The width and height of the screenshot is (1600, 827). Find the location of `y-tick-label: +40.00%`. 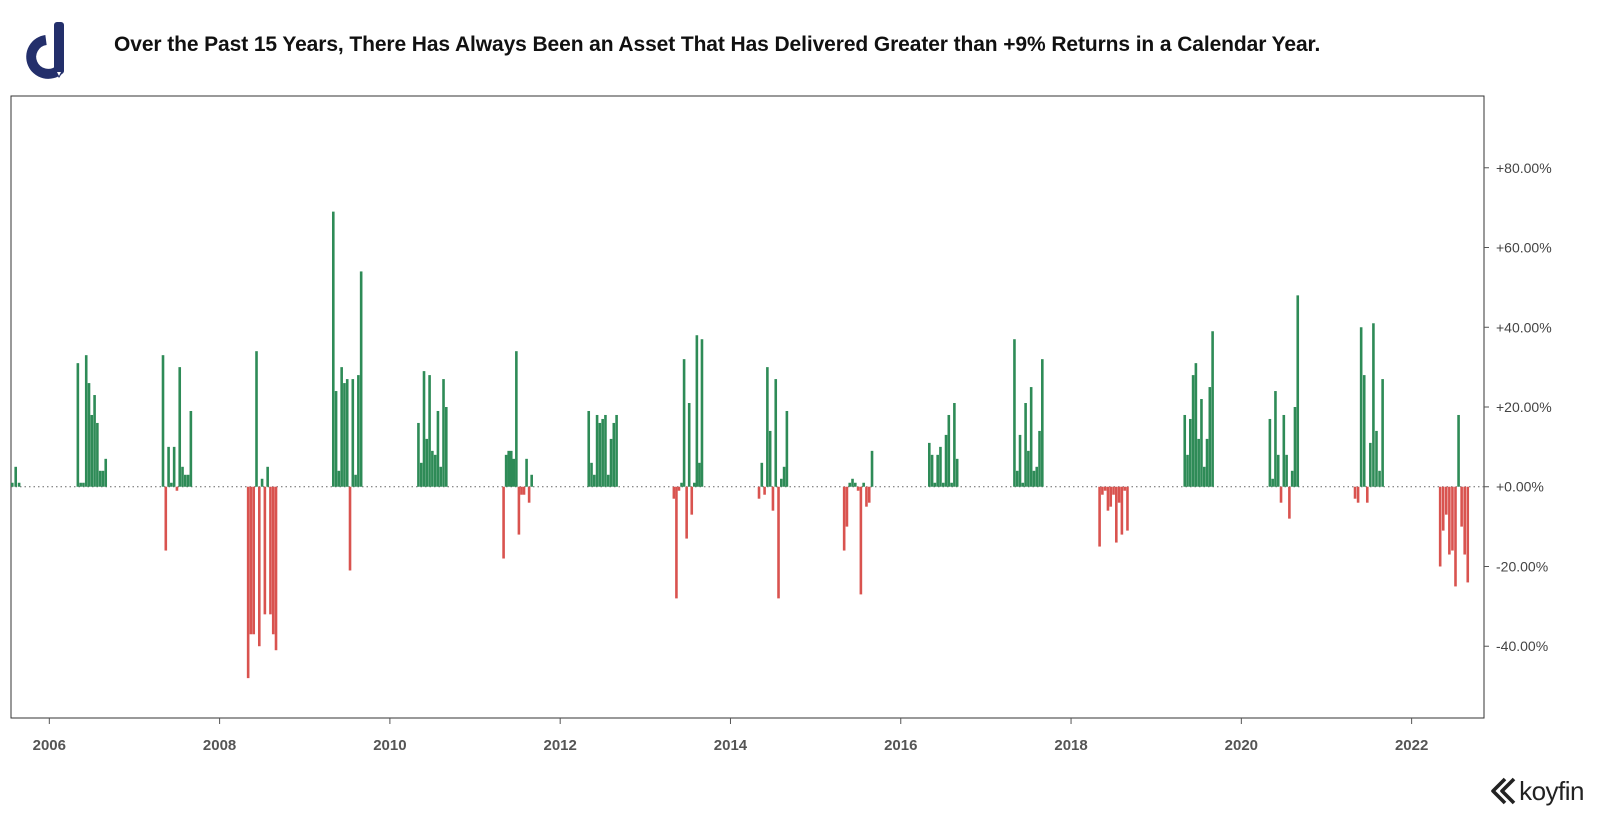

y-tick-label: +40.00% is located at coordinates (1524, 327).